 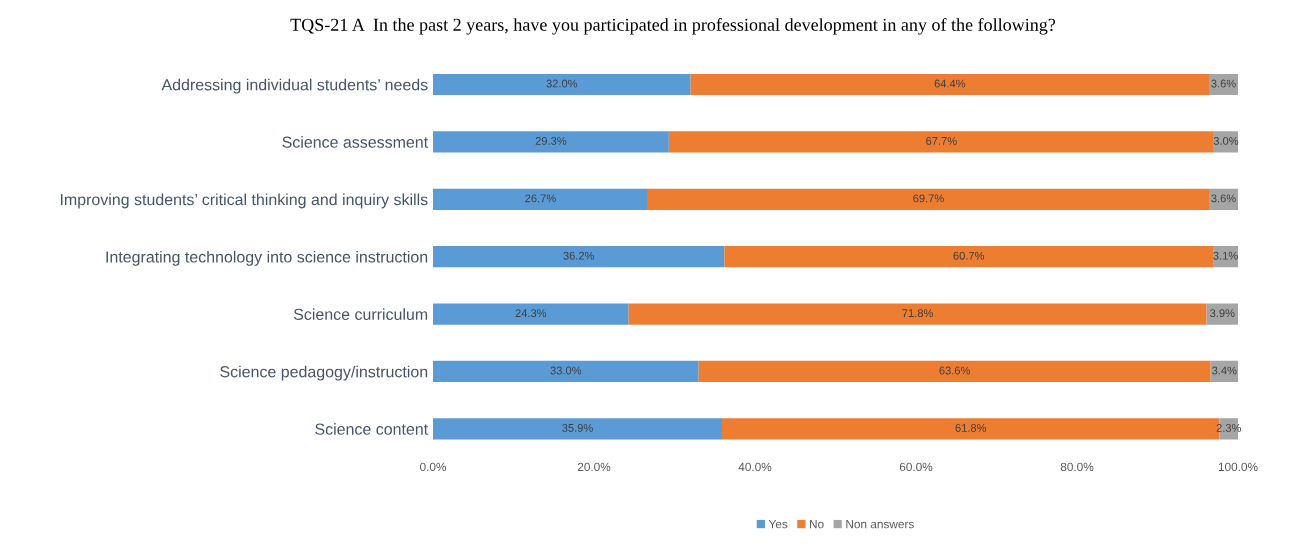 I want to click on data-label: 35.9%, so click(x=577, y=427).